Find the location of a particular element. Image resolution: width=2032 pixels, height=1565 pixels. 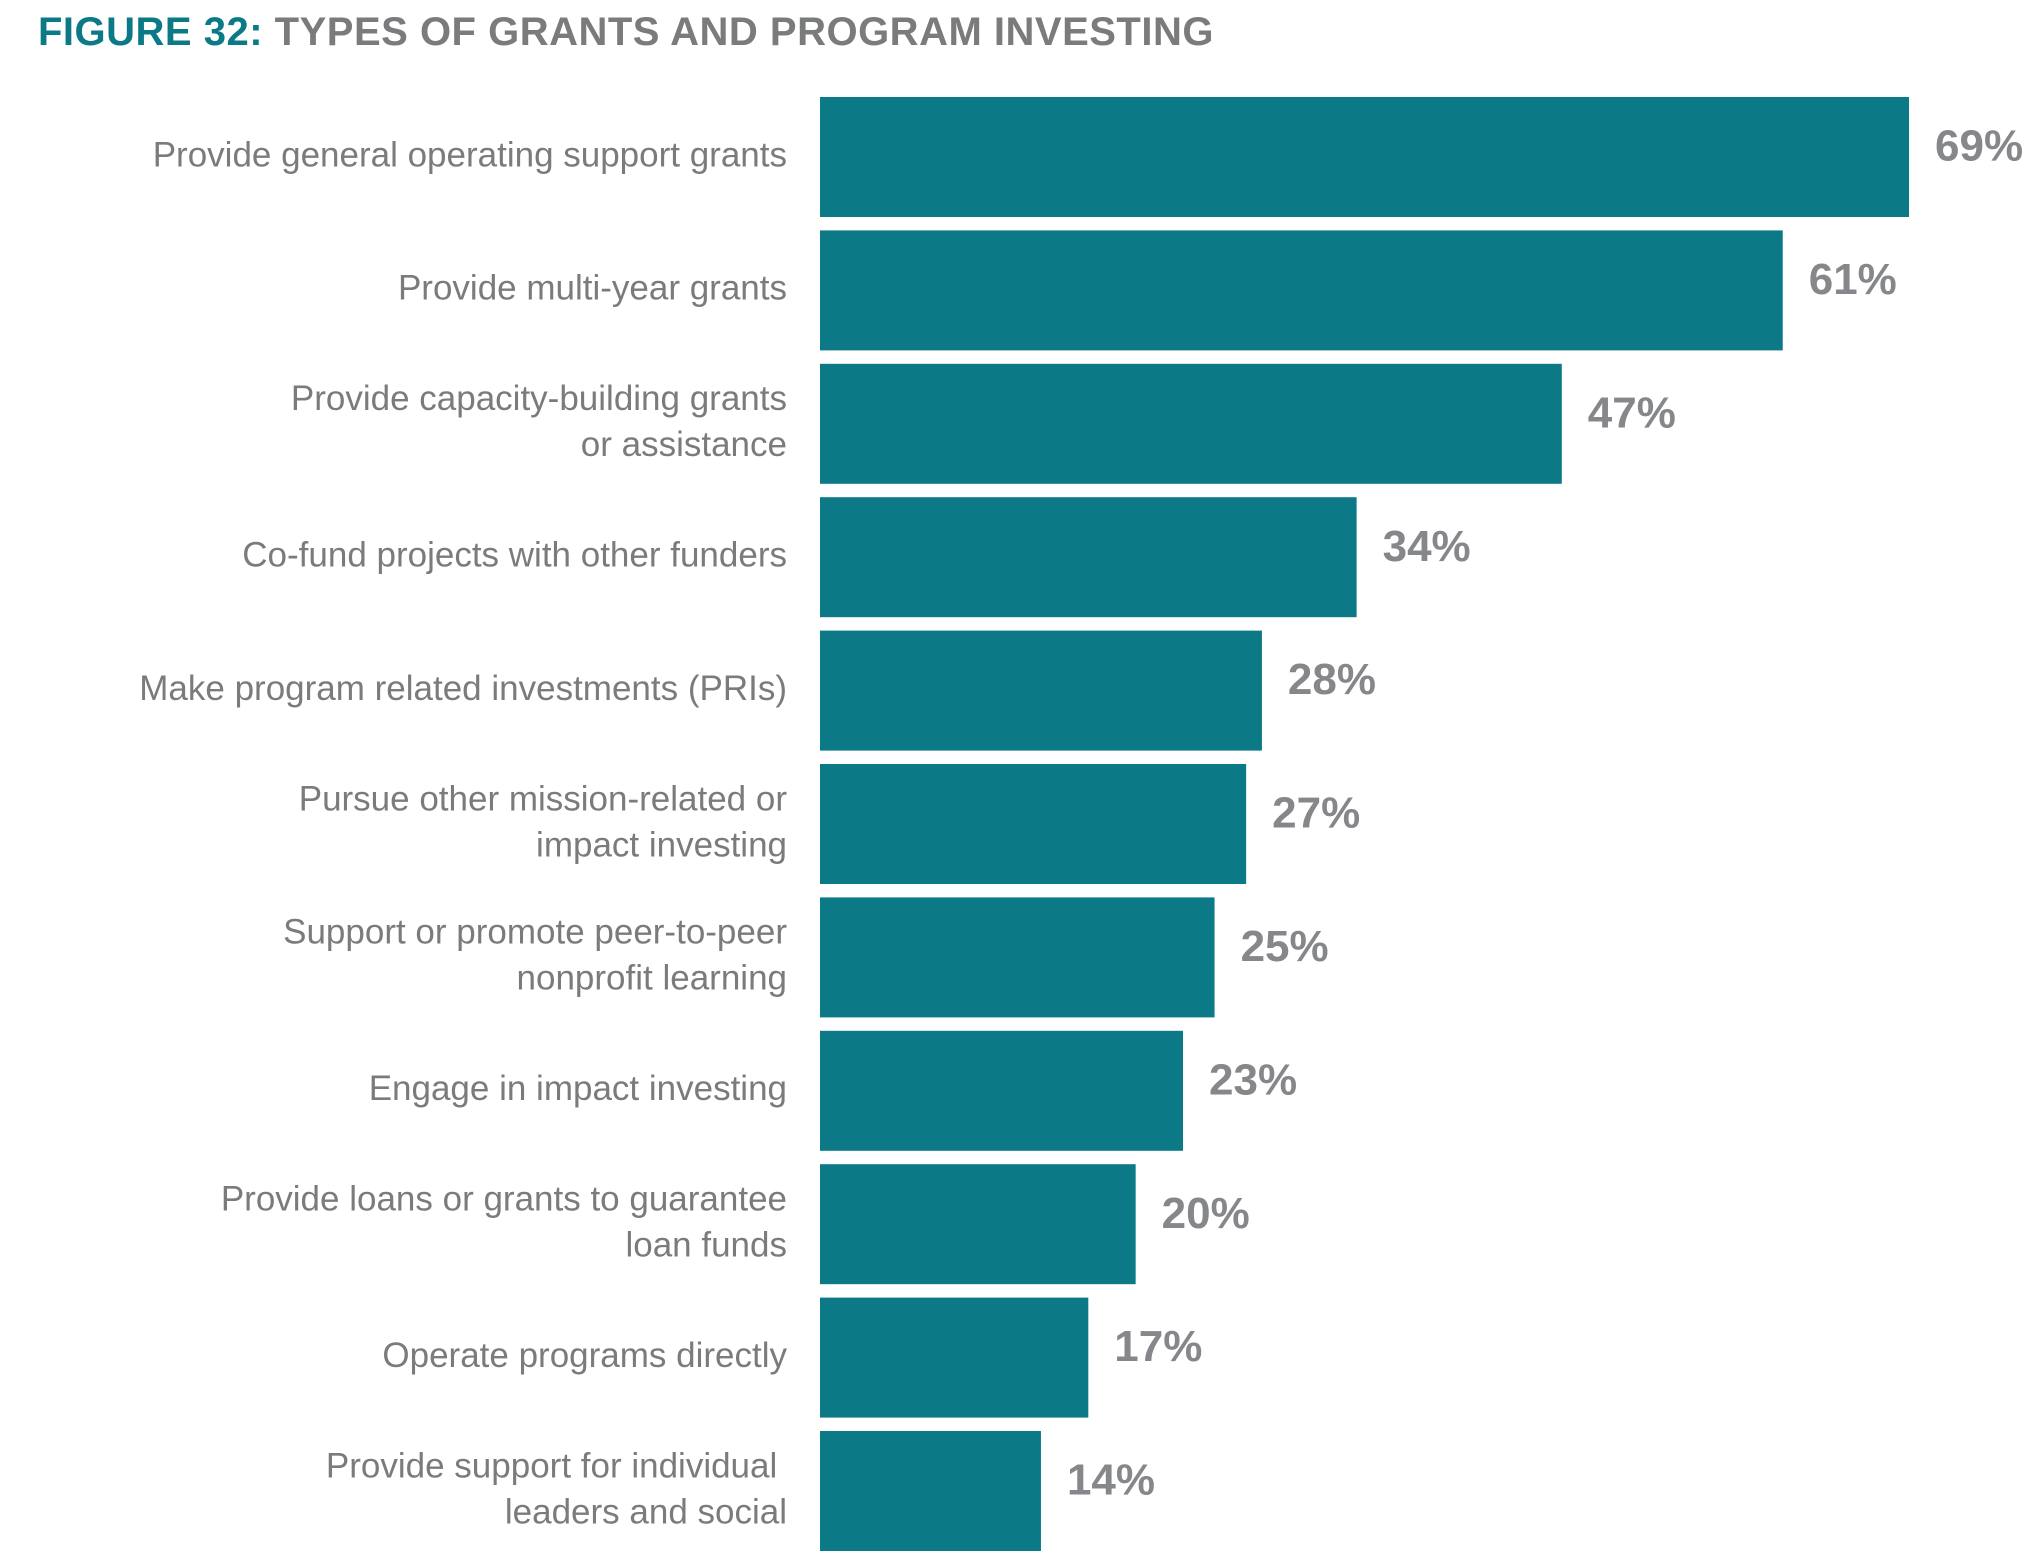

category-label-10: Operate programs directly is located at coordinates (584, 1355).